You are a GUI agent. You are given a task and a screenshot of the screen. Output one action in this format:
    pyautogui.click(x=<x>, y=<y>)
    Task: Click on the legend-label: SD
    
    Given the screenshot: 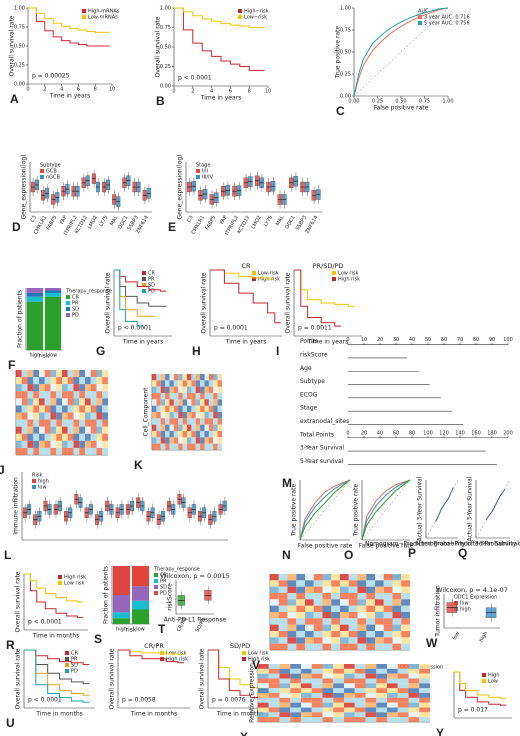 What is the action you would take?
    pyautogui.click(x=75, y=310)
    